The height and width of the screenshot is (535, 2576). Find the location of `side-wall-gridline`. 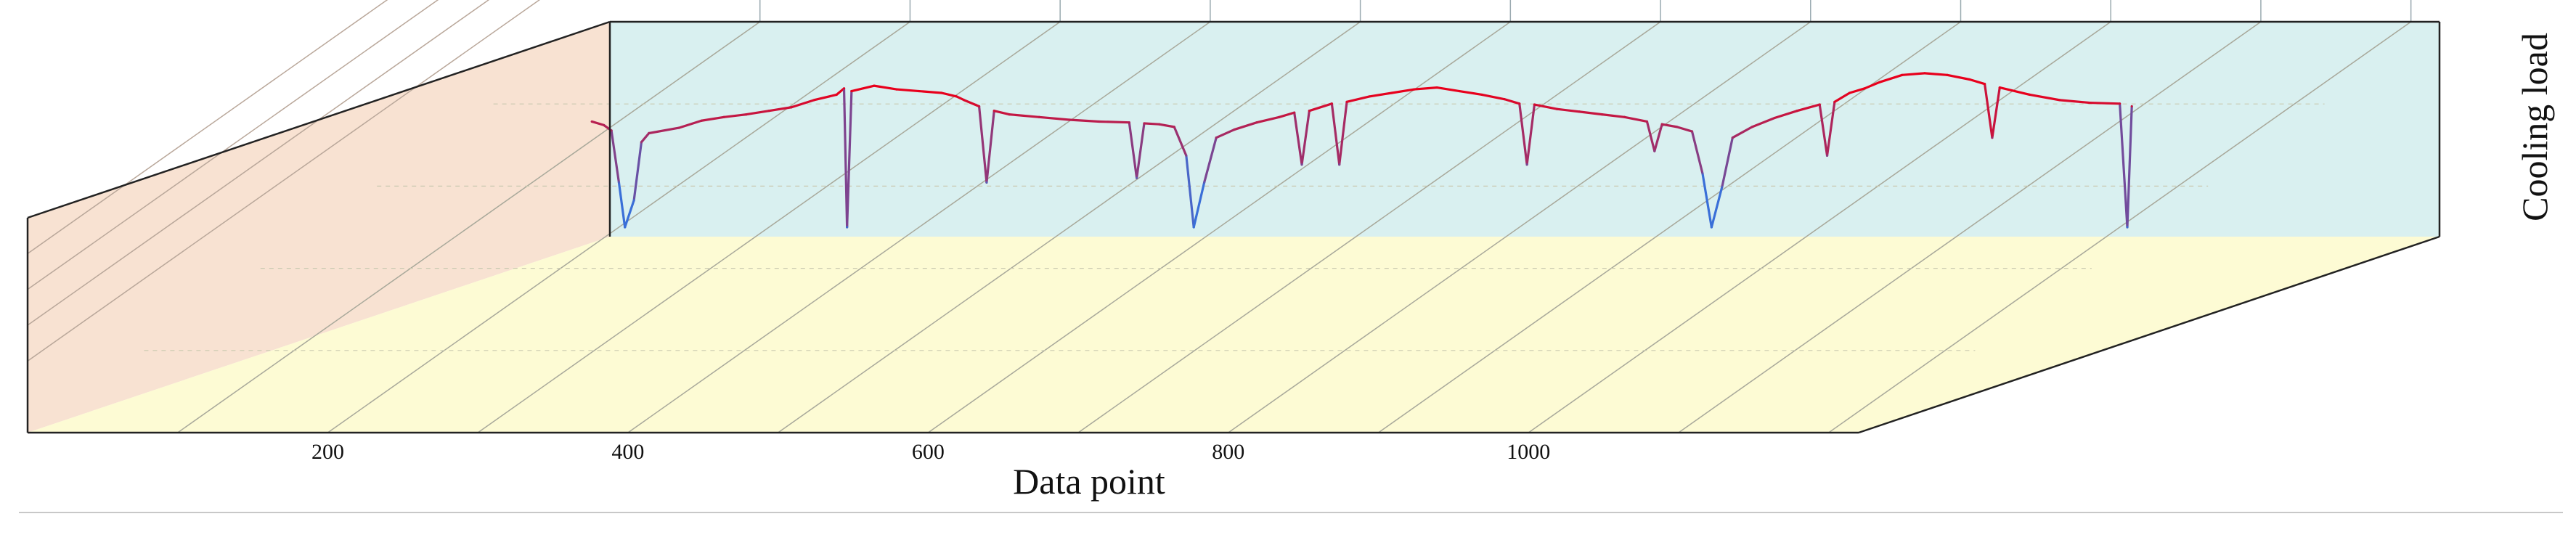

side-wall-gridline is located at coordinates (233, 145).